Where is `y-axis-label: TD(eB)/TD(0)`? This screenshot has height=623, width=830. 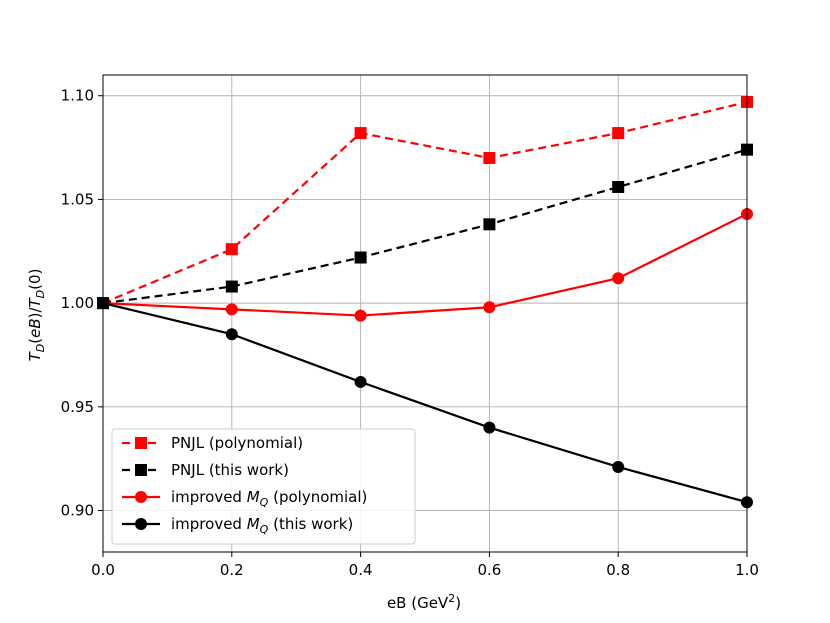
y-axis-label: TD(eB)/TD(0) is located at coordinates (36, 315).